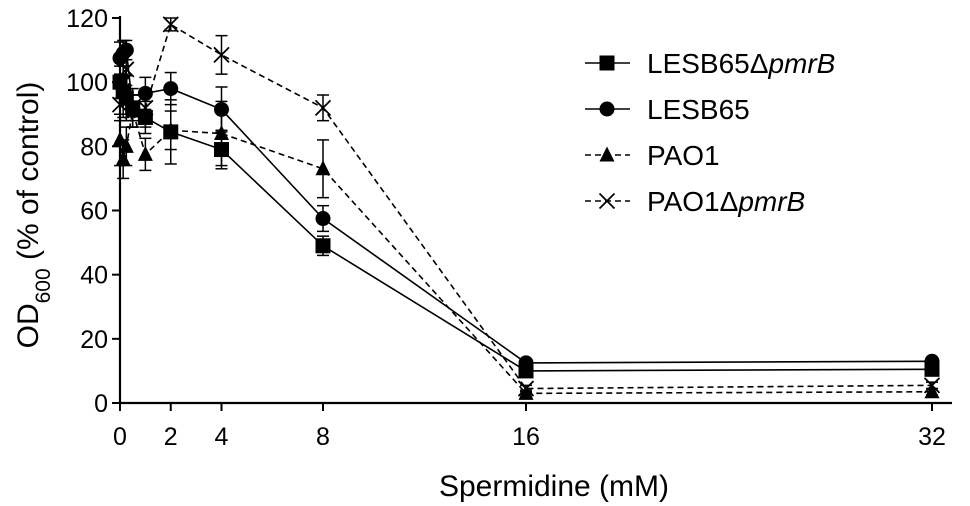 This screenshot has width=970, height=506. What do you see at coordinates (87, 83) in the screenshot?
I see `y-tick-label: 100` at bounding box center [87, 83].